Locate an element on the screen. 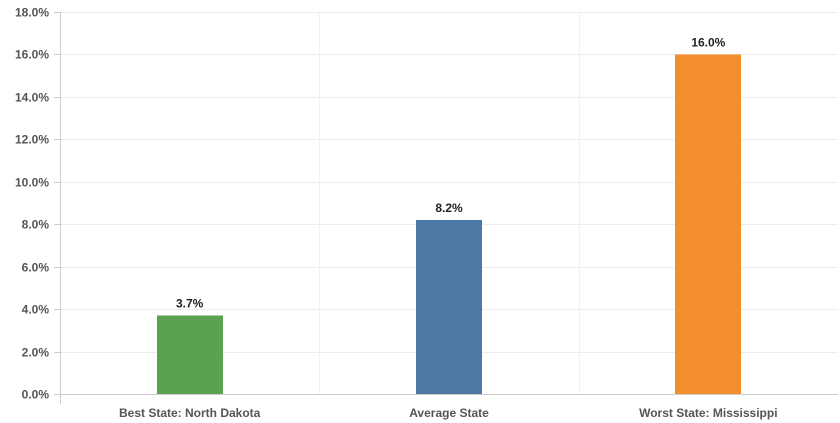 This screenshot has width=840, height=423. y-tick-label: 8.0% is located at coordinates (36, 225).